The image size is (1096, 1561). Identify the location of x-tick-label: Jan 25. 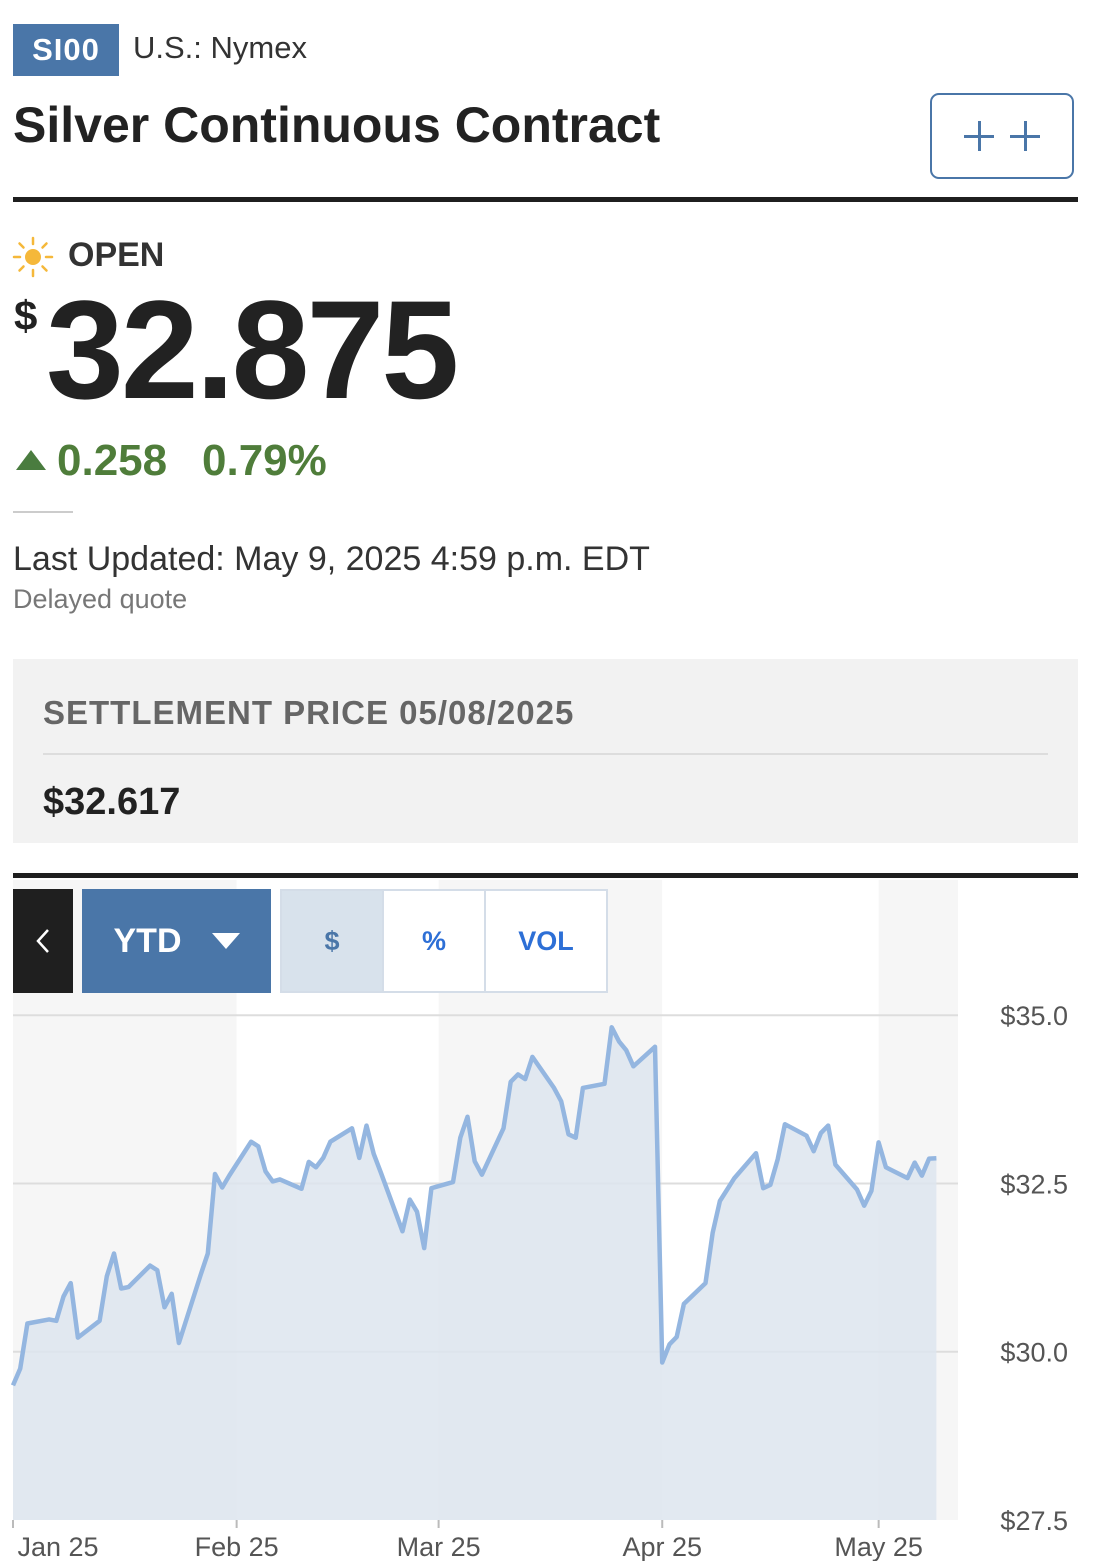
(57, 1546).